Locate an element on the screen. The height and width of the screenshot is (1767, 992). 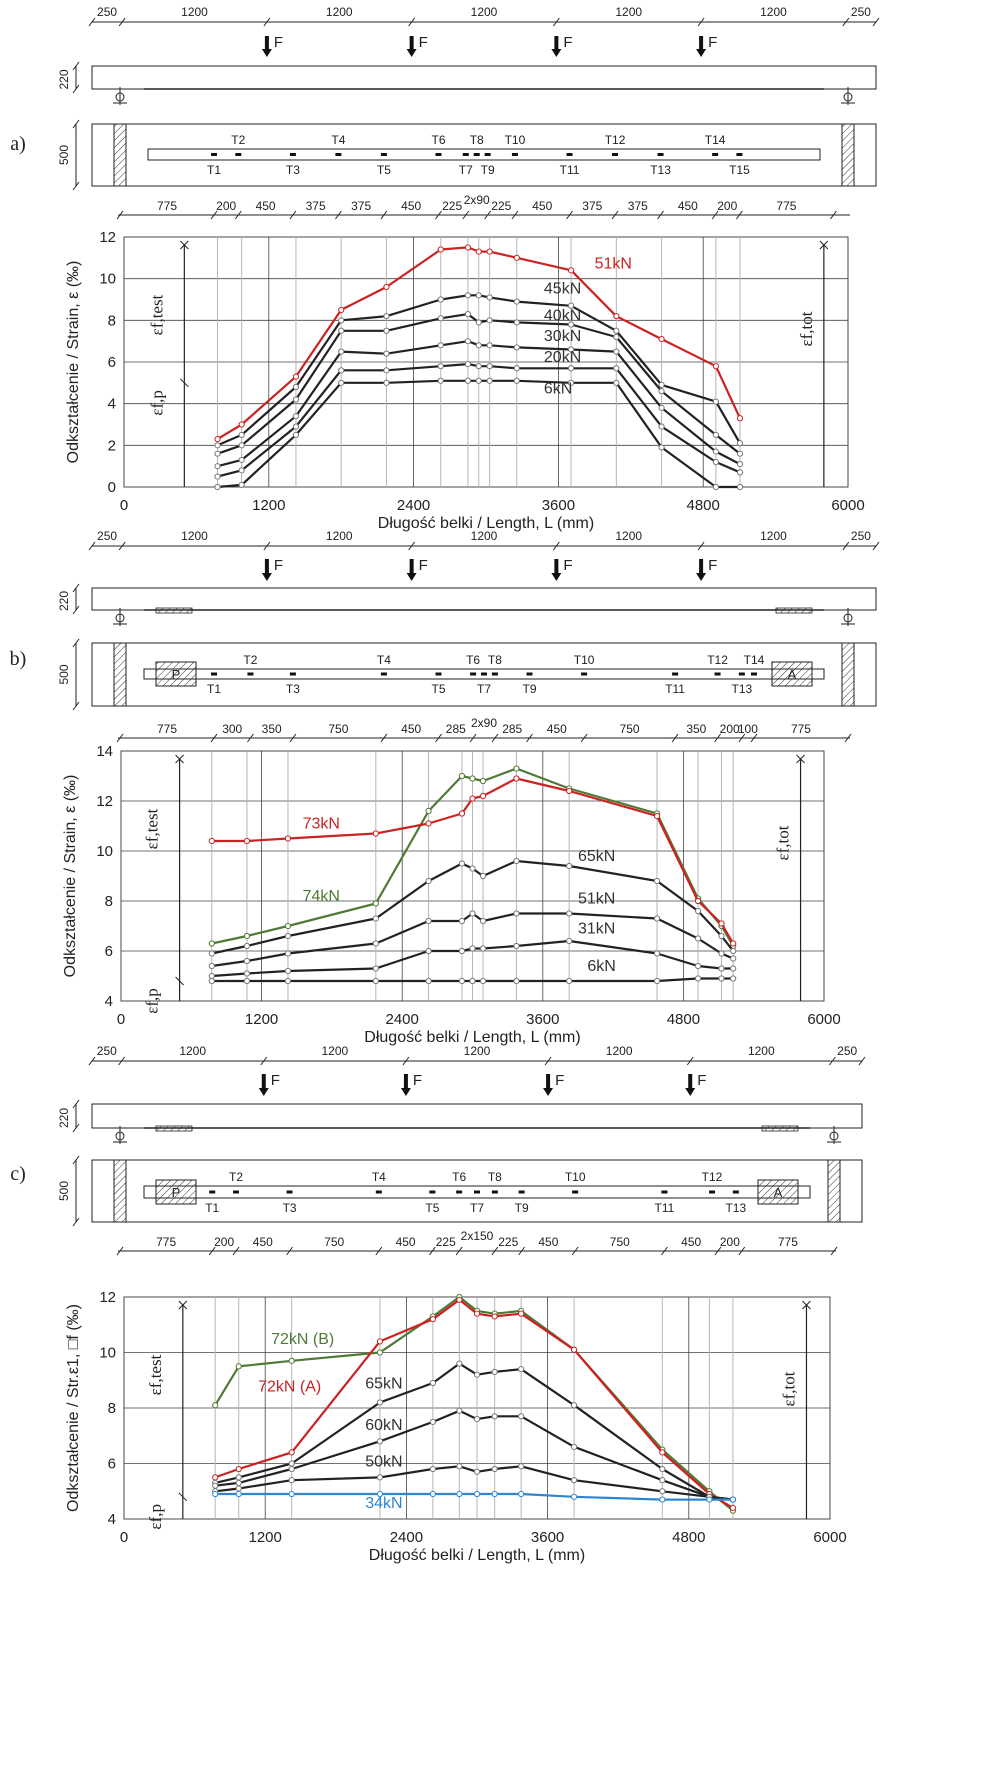
span-dimension-label: 1200 is located at coordinates (628, 12).